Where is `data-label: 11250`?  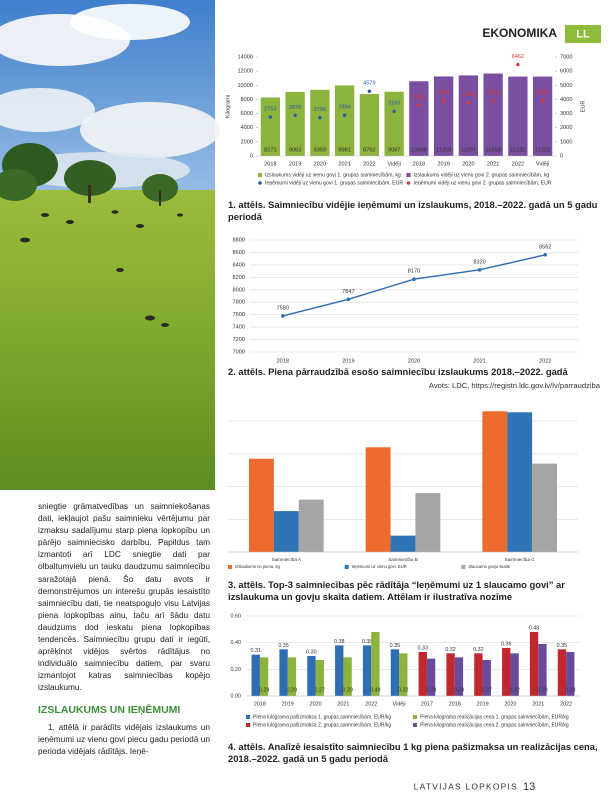
data-label: 11250 is located at coordinates (443, 150).